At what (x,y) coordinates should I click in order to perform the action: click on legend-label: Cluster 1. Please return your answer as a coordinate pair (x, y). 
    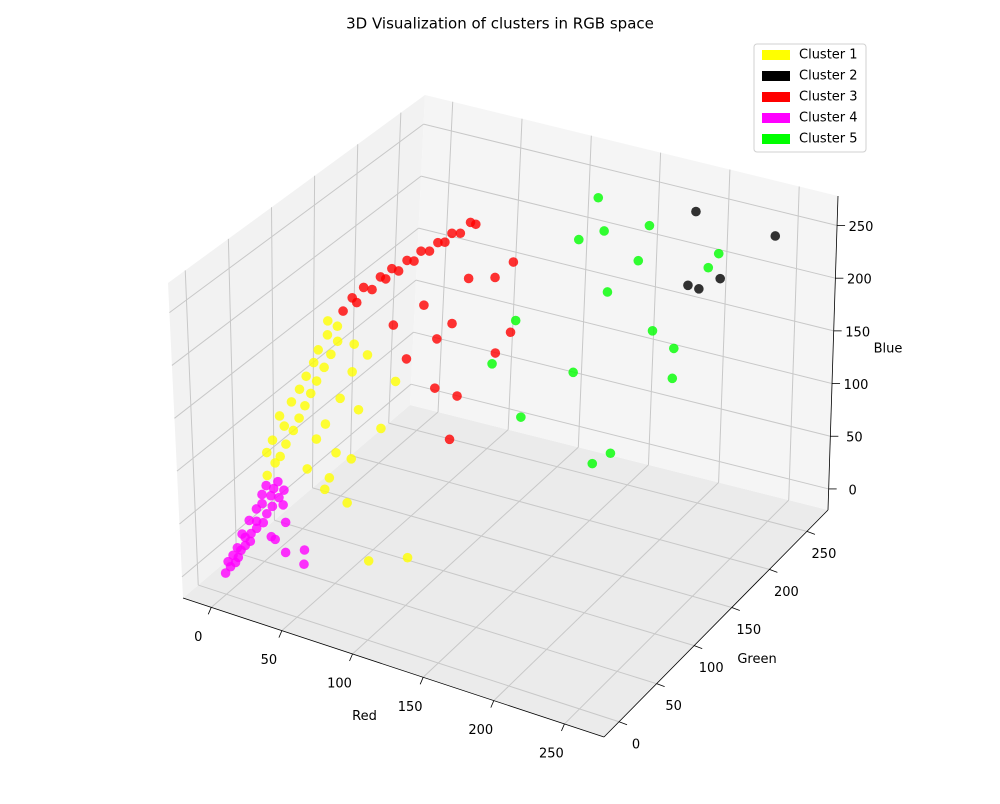
    Looking at the image, I should click on (828, 55).